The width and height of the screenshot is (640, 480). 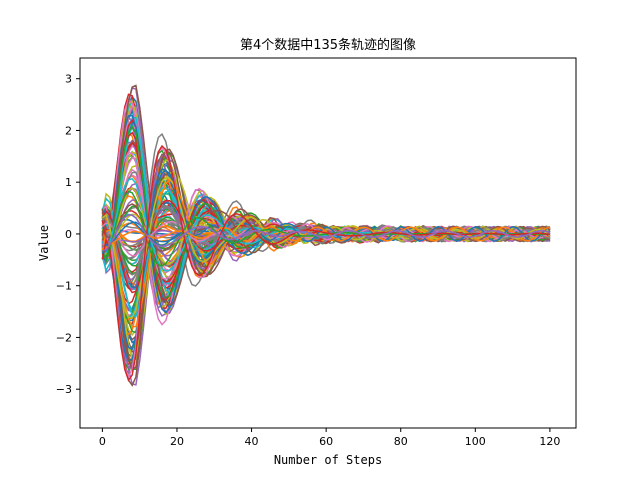 I want to click on y-axis: −3 −2 −1 0 1 2 3, so click(x=68, y=234).